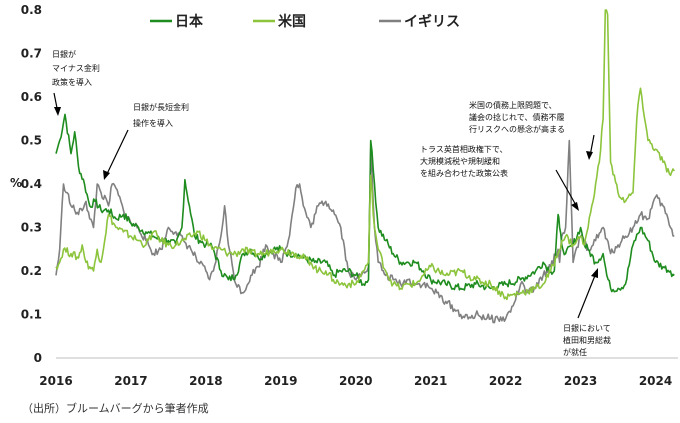  Describe the element at coordinates (57, 111) in the screenshot. I see `annotation-arrowhead-boj-negative-rate` at that location.